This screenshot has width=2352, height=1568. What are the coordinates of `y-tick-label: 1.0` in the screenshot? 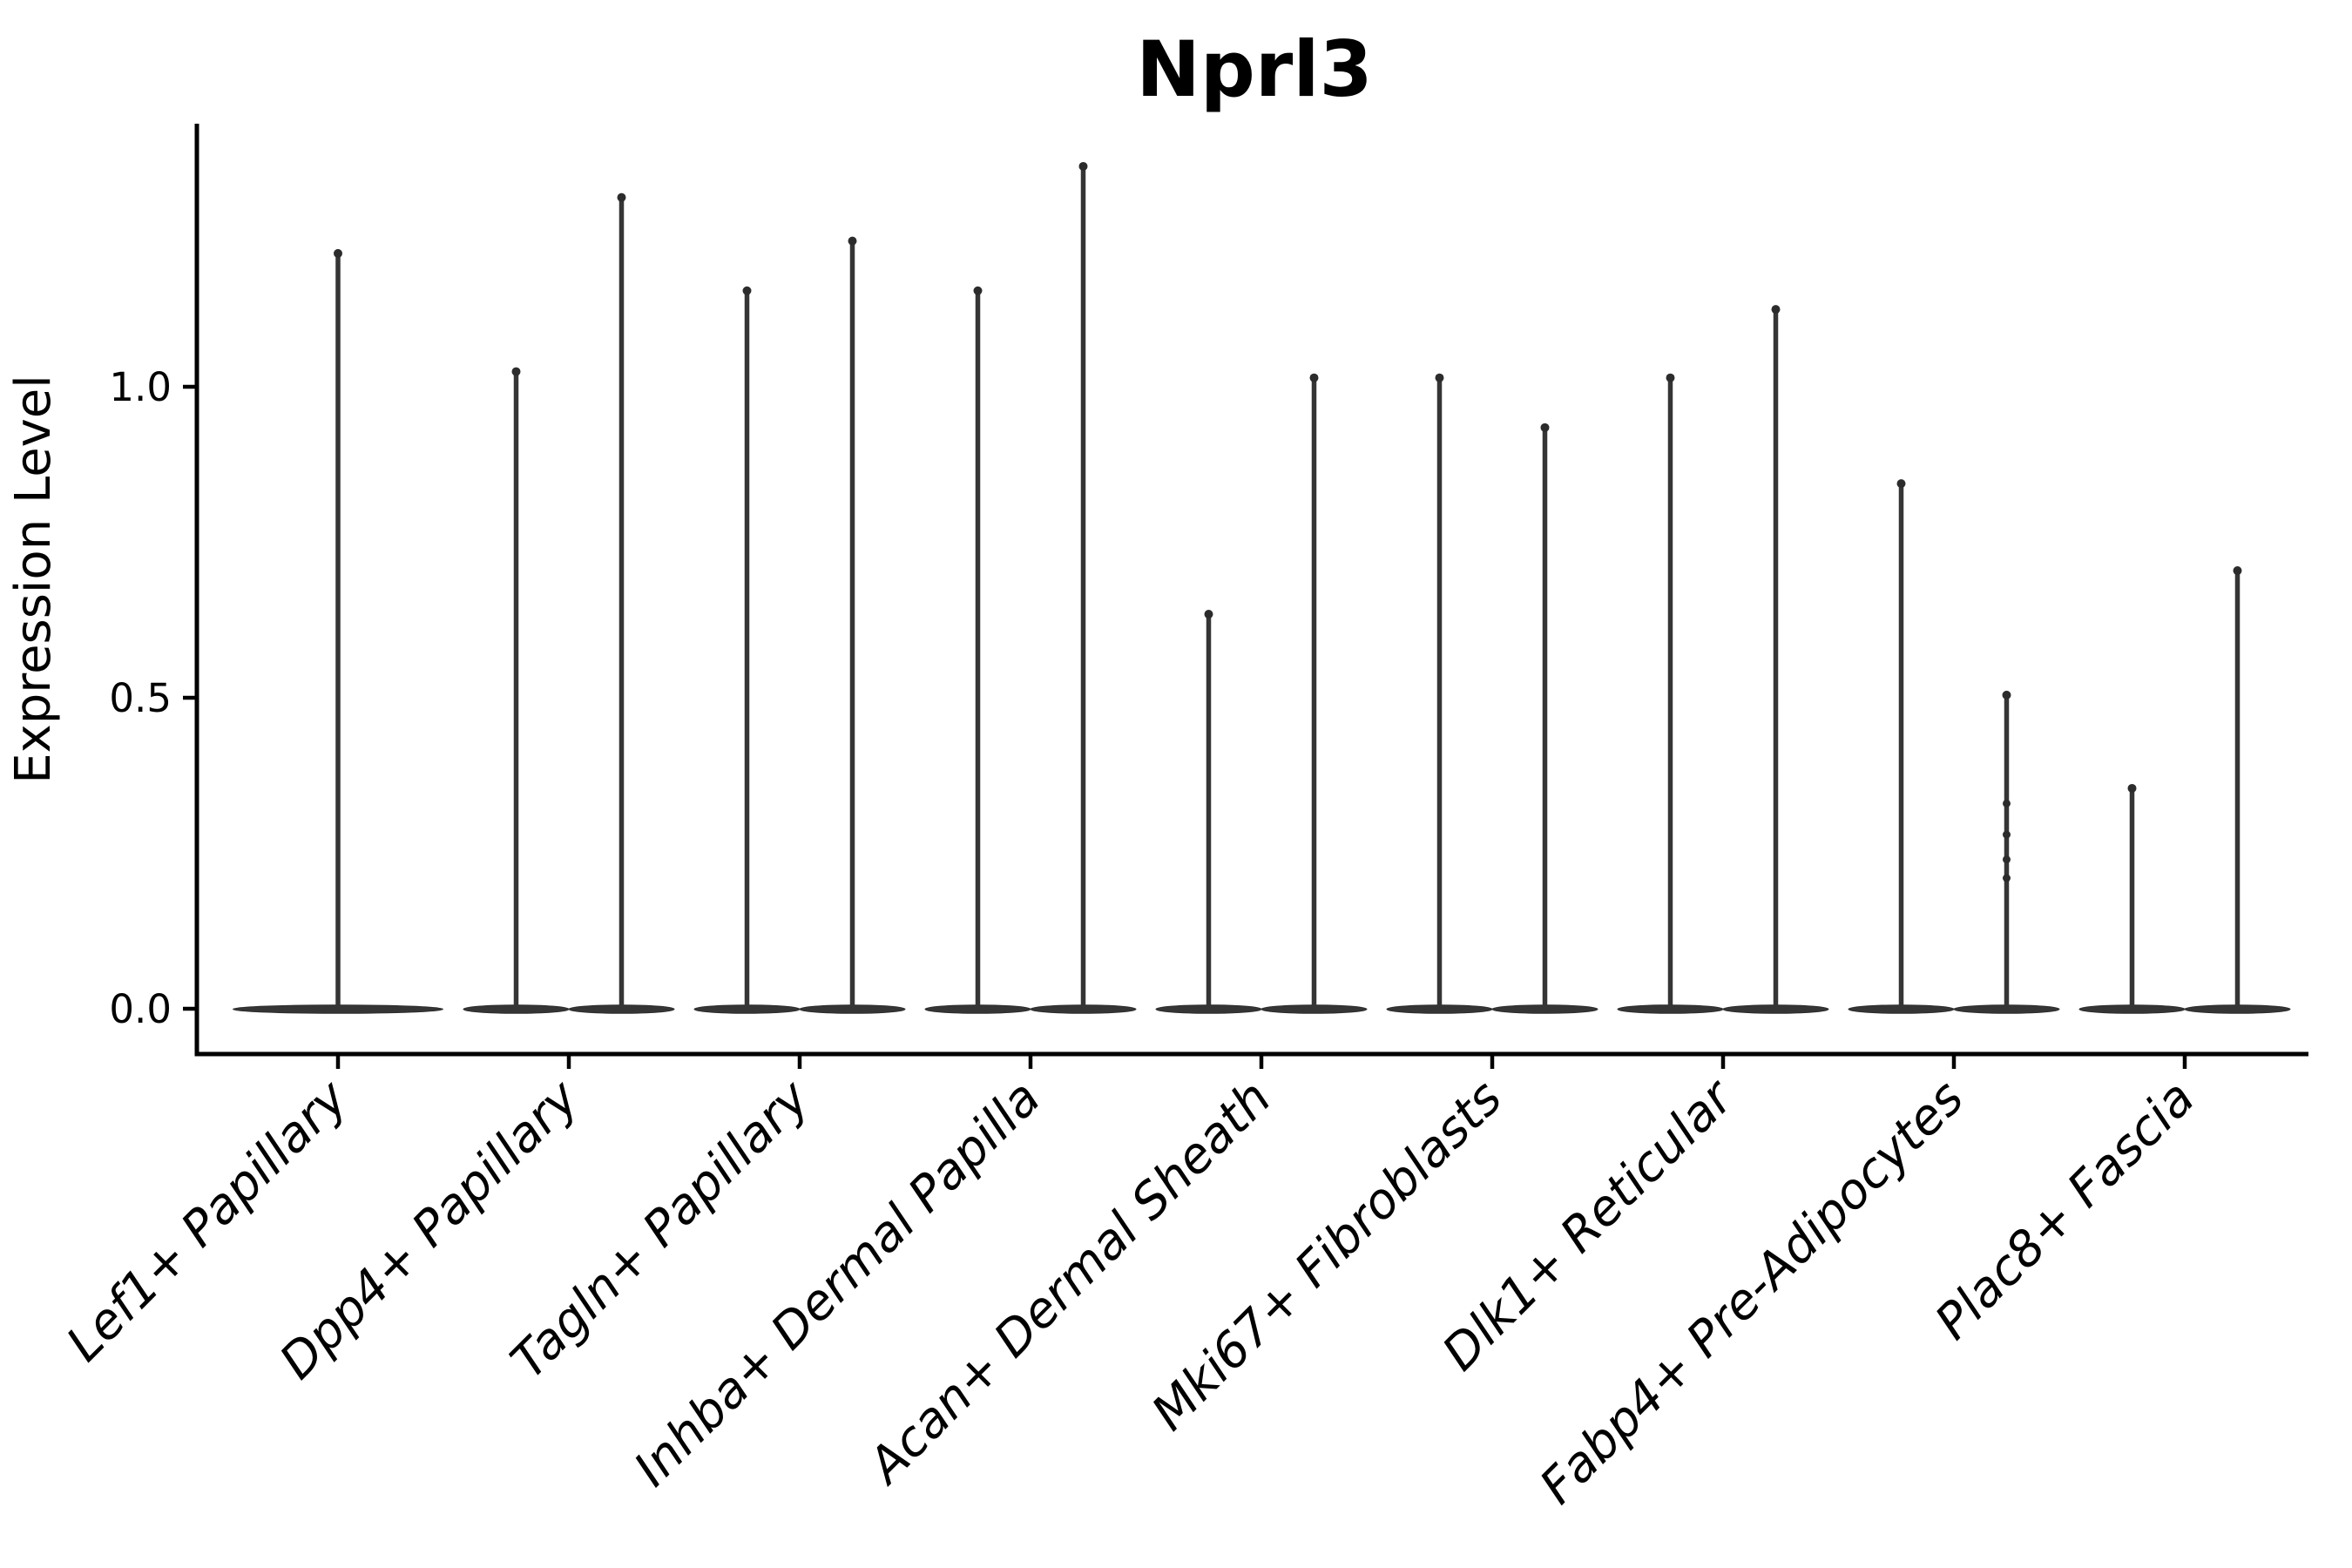 It's located at (140, 387).